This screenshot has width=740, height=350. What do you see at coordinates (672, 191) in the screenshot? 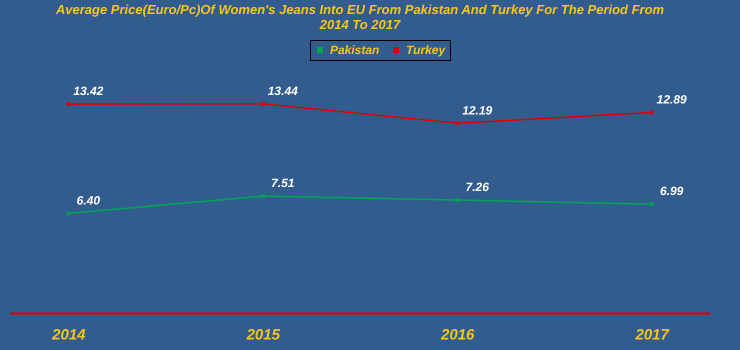
I see `data-label: 6.99` at bounding box center [672, 191].